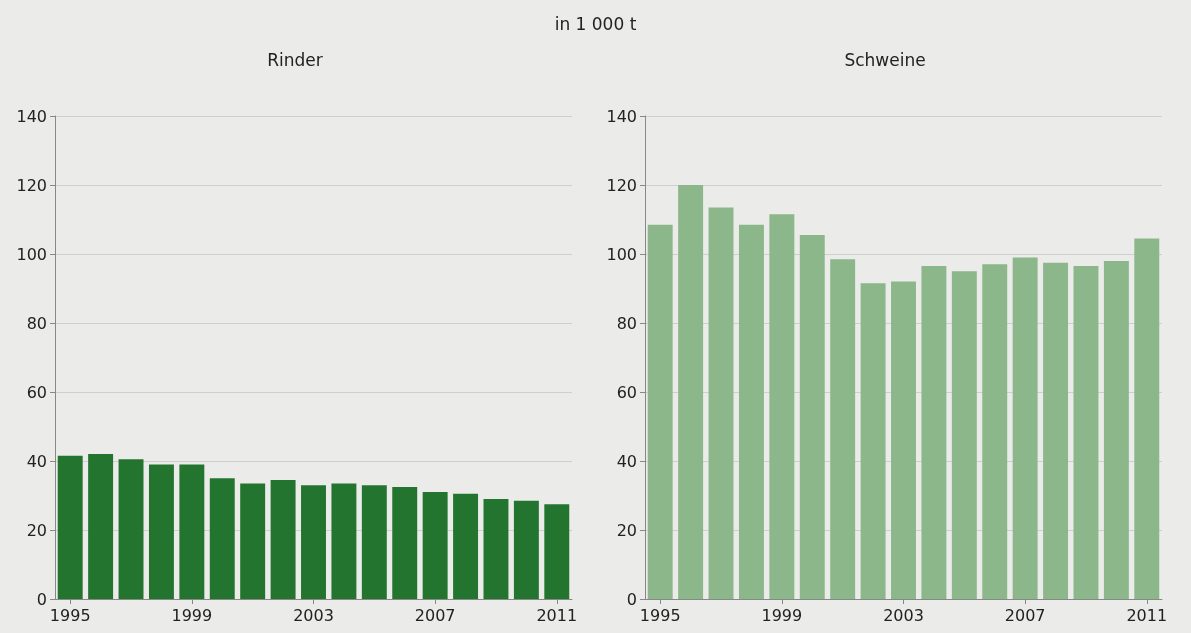  What do you see at coordinates (885, 59) in the screenshot?
I see `chart-title: Schweine` at bounding box center [885, 59].